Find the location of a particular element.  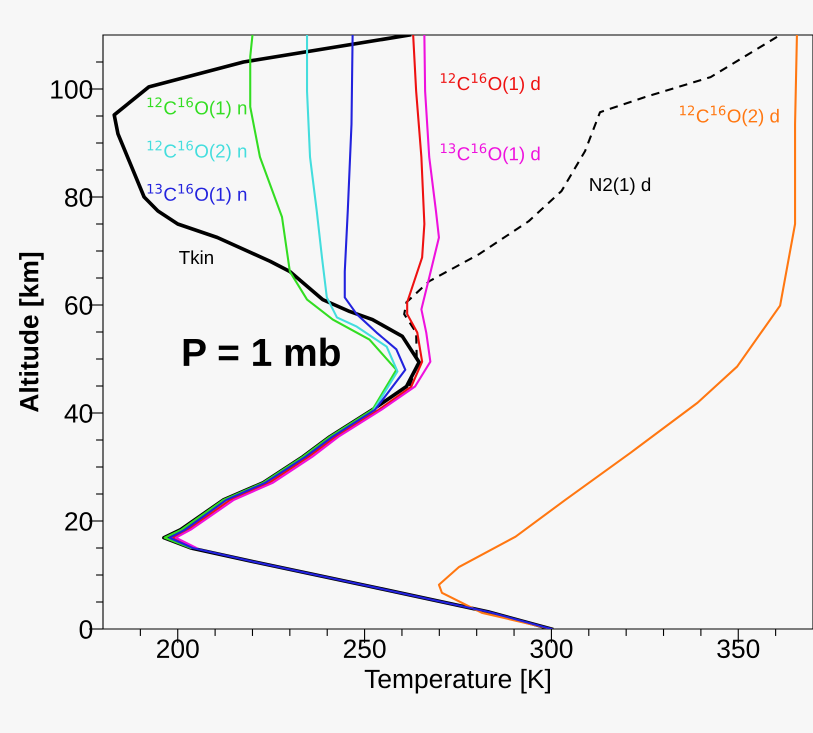

y-tick-label: 40 is located at coordinates (78, 413).